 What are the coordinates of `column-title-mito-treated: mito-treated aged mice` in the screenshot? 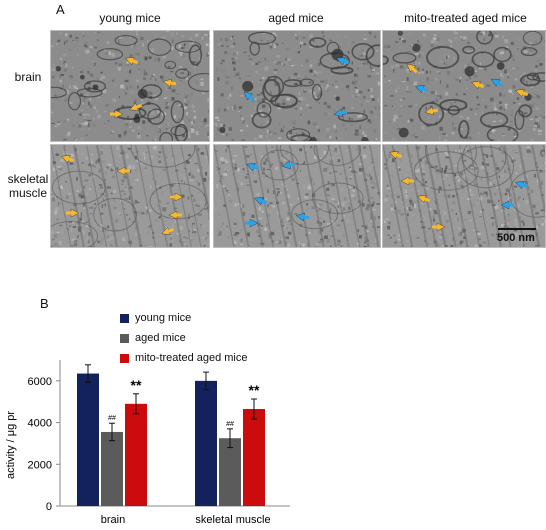 It's located at (465, 18).